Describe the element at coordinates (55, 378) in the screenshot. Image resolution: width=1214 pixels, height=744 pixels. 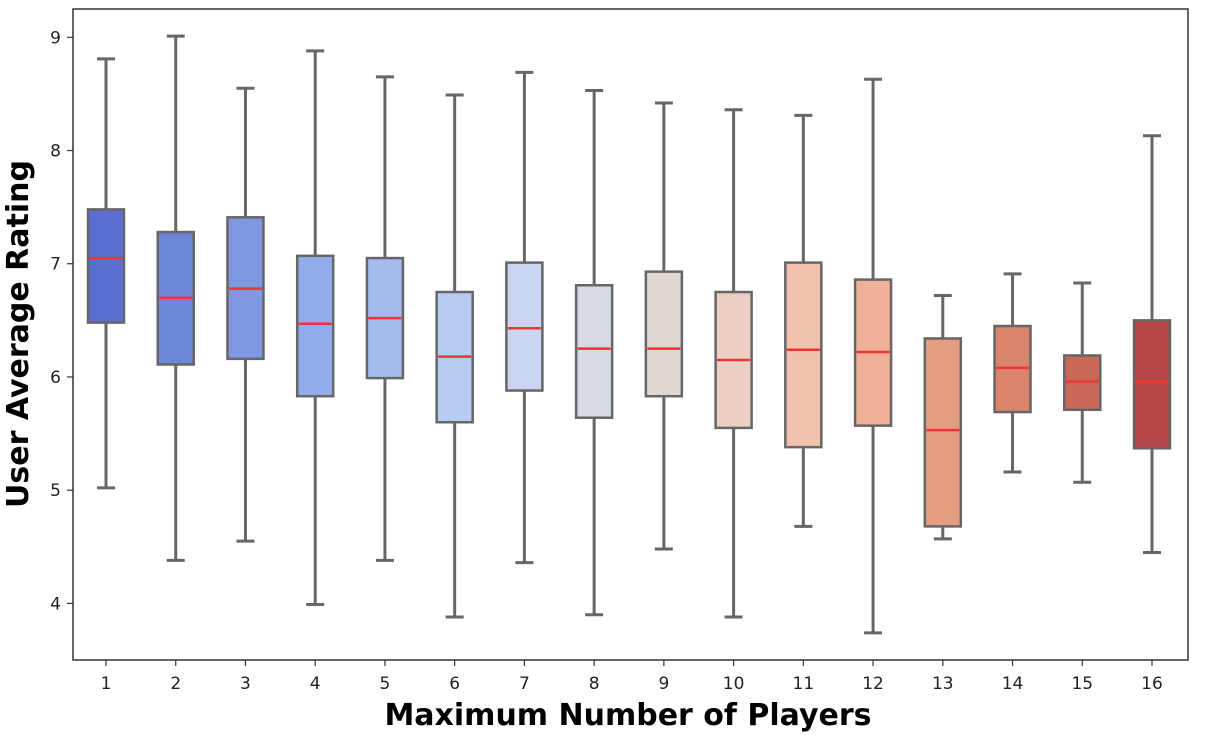
I see `y-tick-label: 6` at that location.